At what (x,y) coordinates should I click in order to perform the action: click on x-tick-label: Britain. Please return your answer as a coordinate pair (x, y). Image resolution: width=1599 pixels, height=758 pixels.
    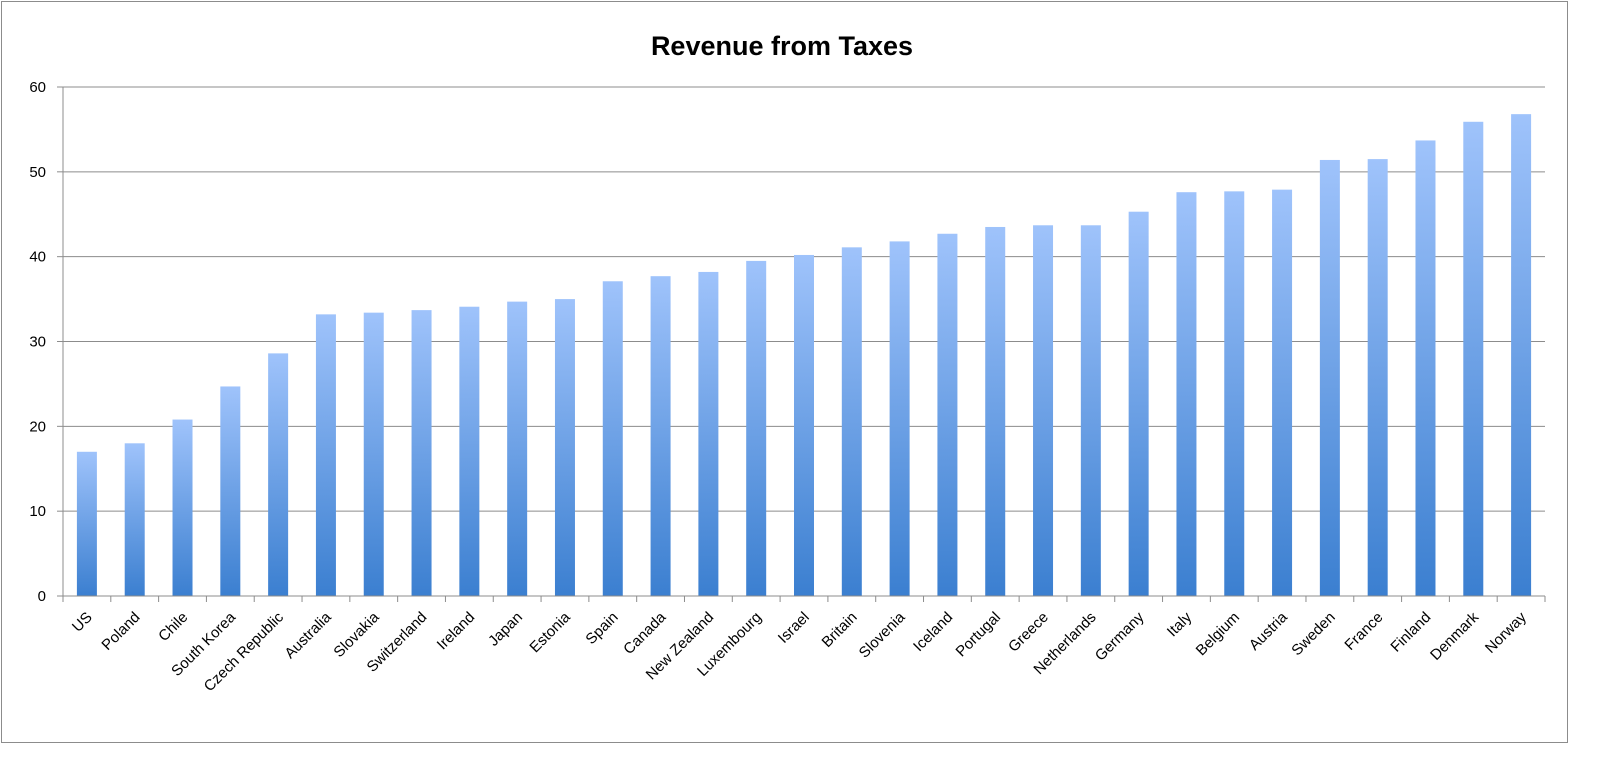
    Looking at the image, I should click on (840, 630).